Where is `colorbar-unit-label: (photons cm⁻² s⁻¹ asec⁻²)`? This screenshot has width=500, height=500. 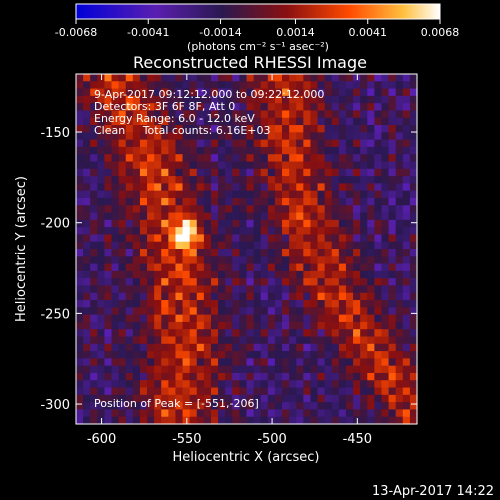
colorbar-unit-label: (photons cm⁻² s⁻¹ asec⁻²) is located at coordinates (258, 46).